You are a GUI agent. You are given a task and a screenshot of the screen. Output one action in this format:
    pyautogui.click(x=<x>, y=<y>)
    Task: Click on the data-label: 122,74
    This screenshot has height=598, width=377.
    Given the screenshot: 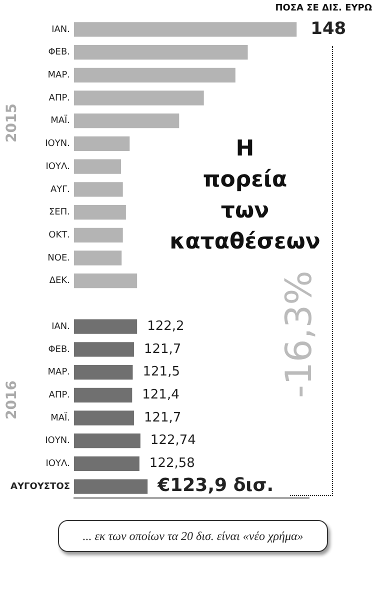 What is the action you would take?
    pyautogui.click(x=173, y=440)
    